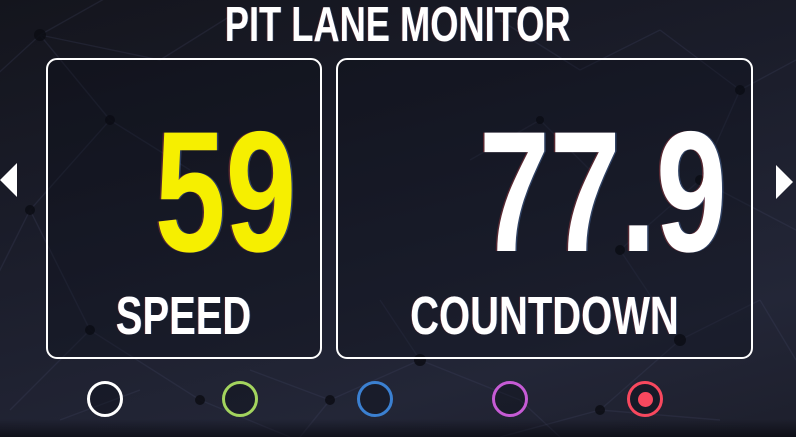  I want to click on speed-value: 59, so click(225, 192).